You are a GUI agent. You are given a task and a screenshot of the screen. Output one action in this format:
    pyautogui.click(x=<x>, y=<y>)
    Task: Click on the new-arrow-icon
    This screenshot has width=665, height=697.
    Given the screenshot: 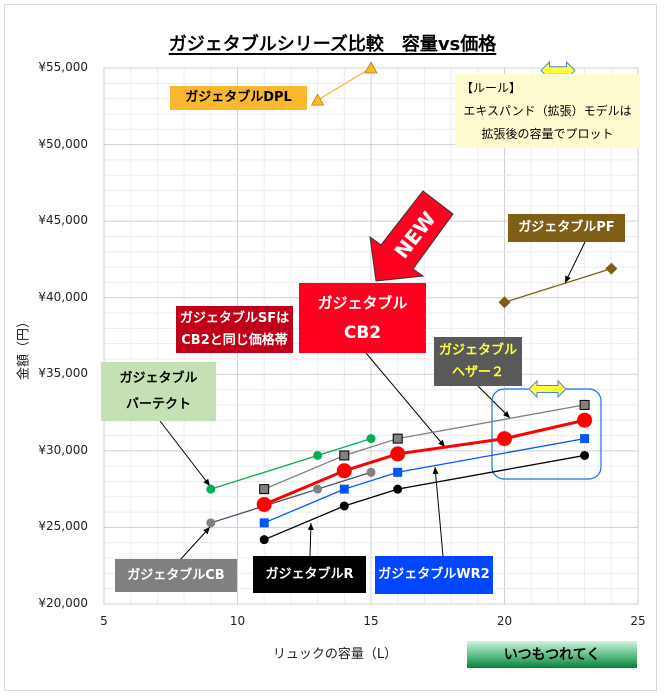 What is the action you would take?
    pyautogui.click(x=411, y=236)
    